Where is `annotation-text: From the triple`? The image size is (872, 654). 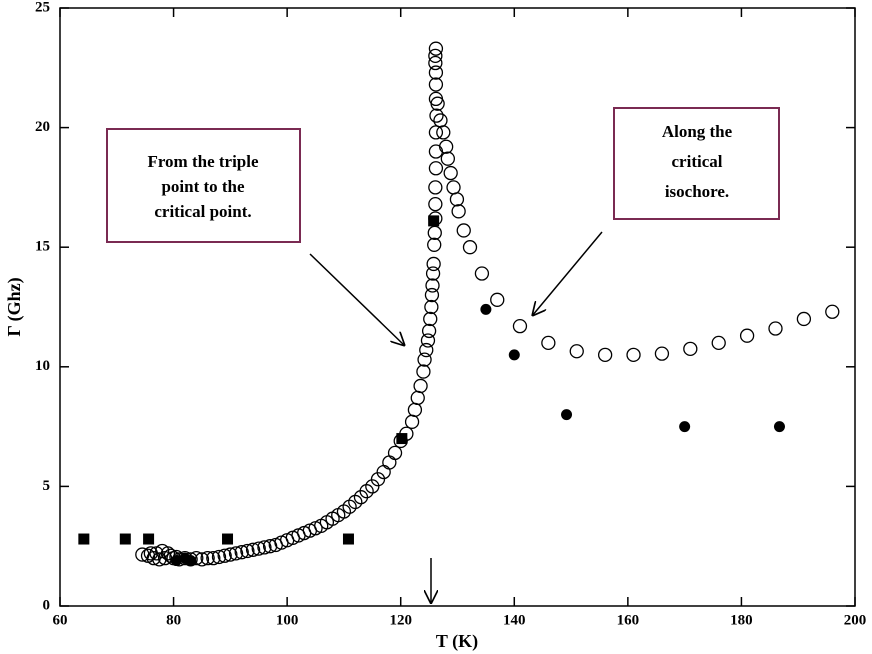 annotation-text: From the triple is located at coordinates (203, 161).